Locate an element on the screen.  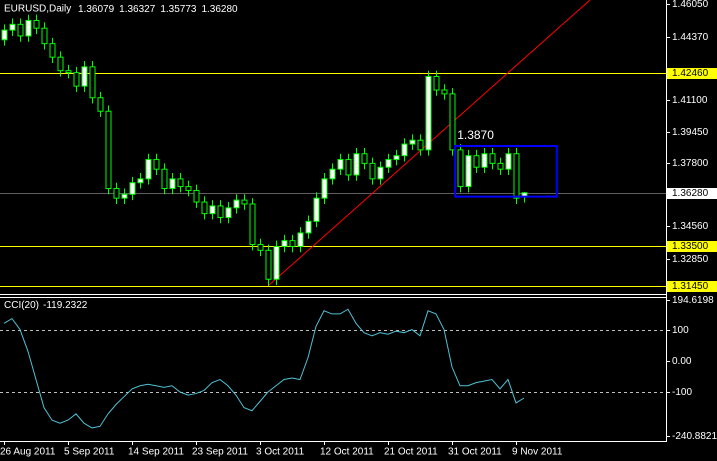
y-tick-label: 1.46050 is located at coordinates (690, 5).